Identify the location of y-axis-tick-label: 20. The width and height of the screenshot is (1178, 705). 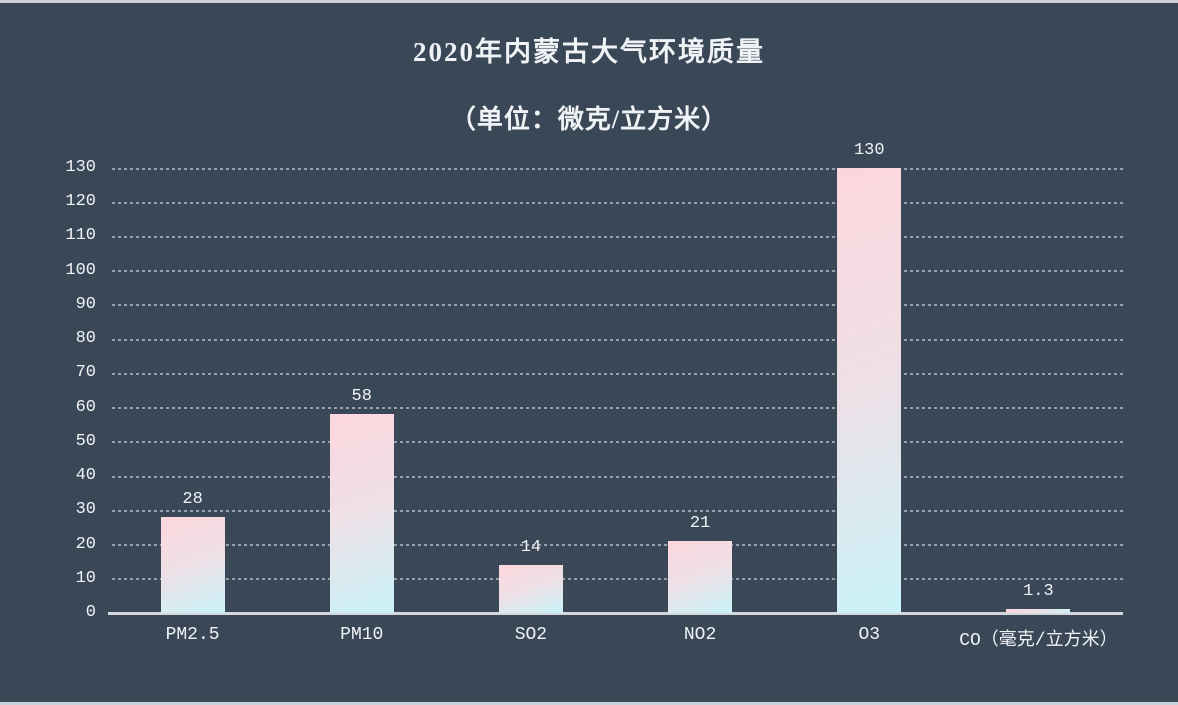
(85, 544).